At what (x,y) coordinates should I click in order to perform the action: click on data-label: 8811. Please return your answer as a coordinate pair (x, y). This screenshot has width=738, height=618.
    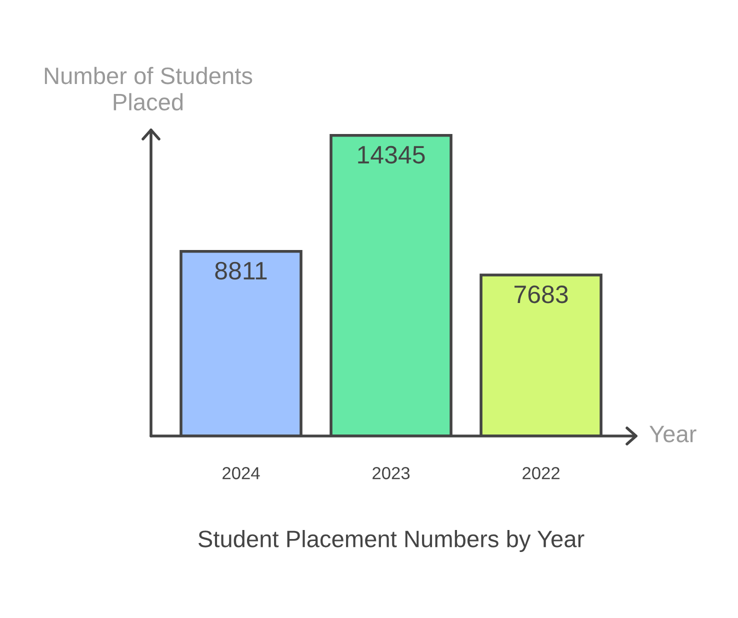
    Looking at the image, I should click on (241, 271).